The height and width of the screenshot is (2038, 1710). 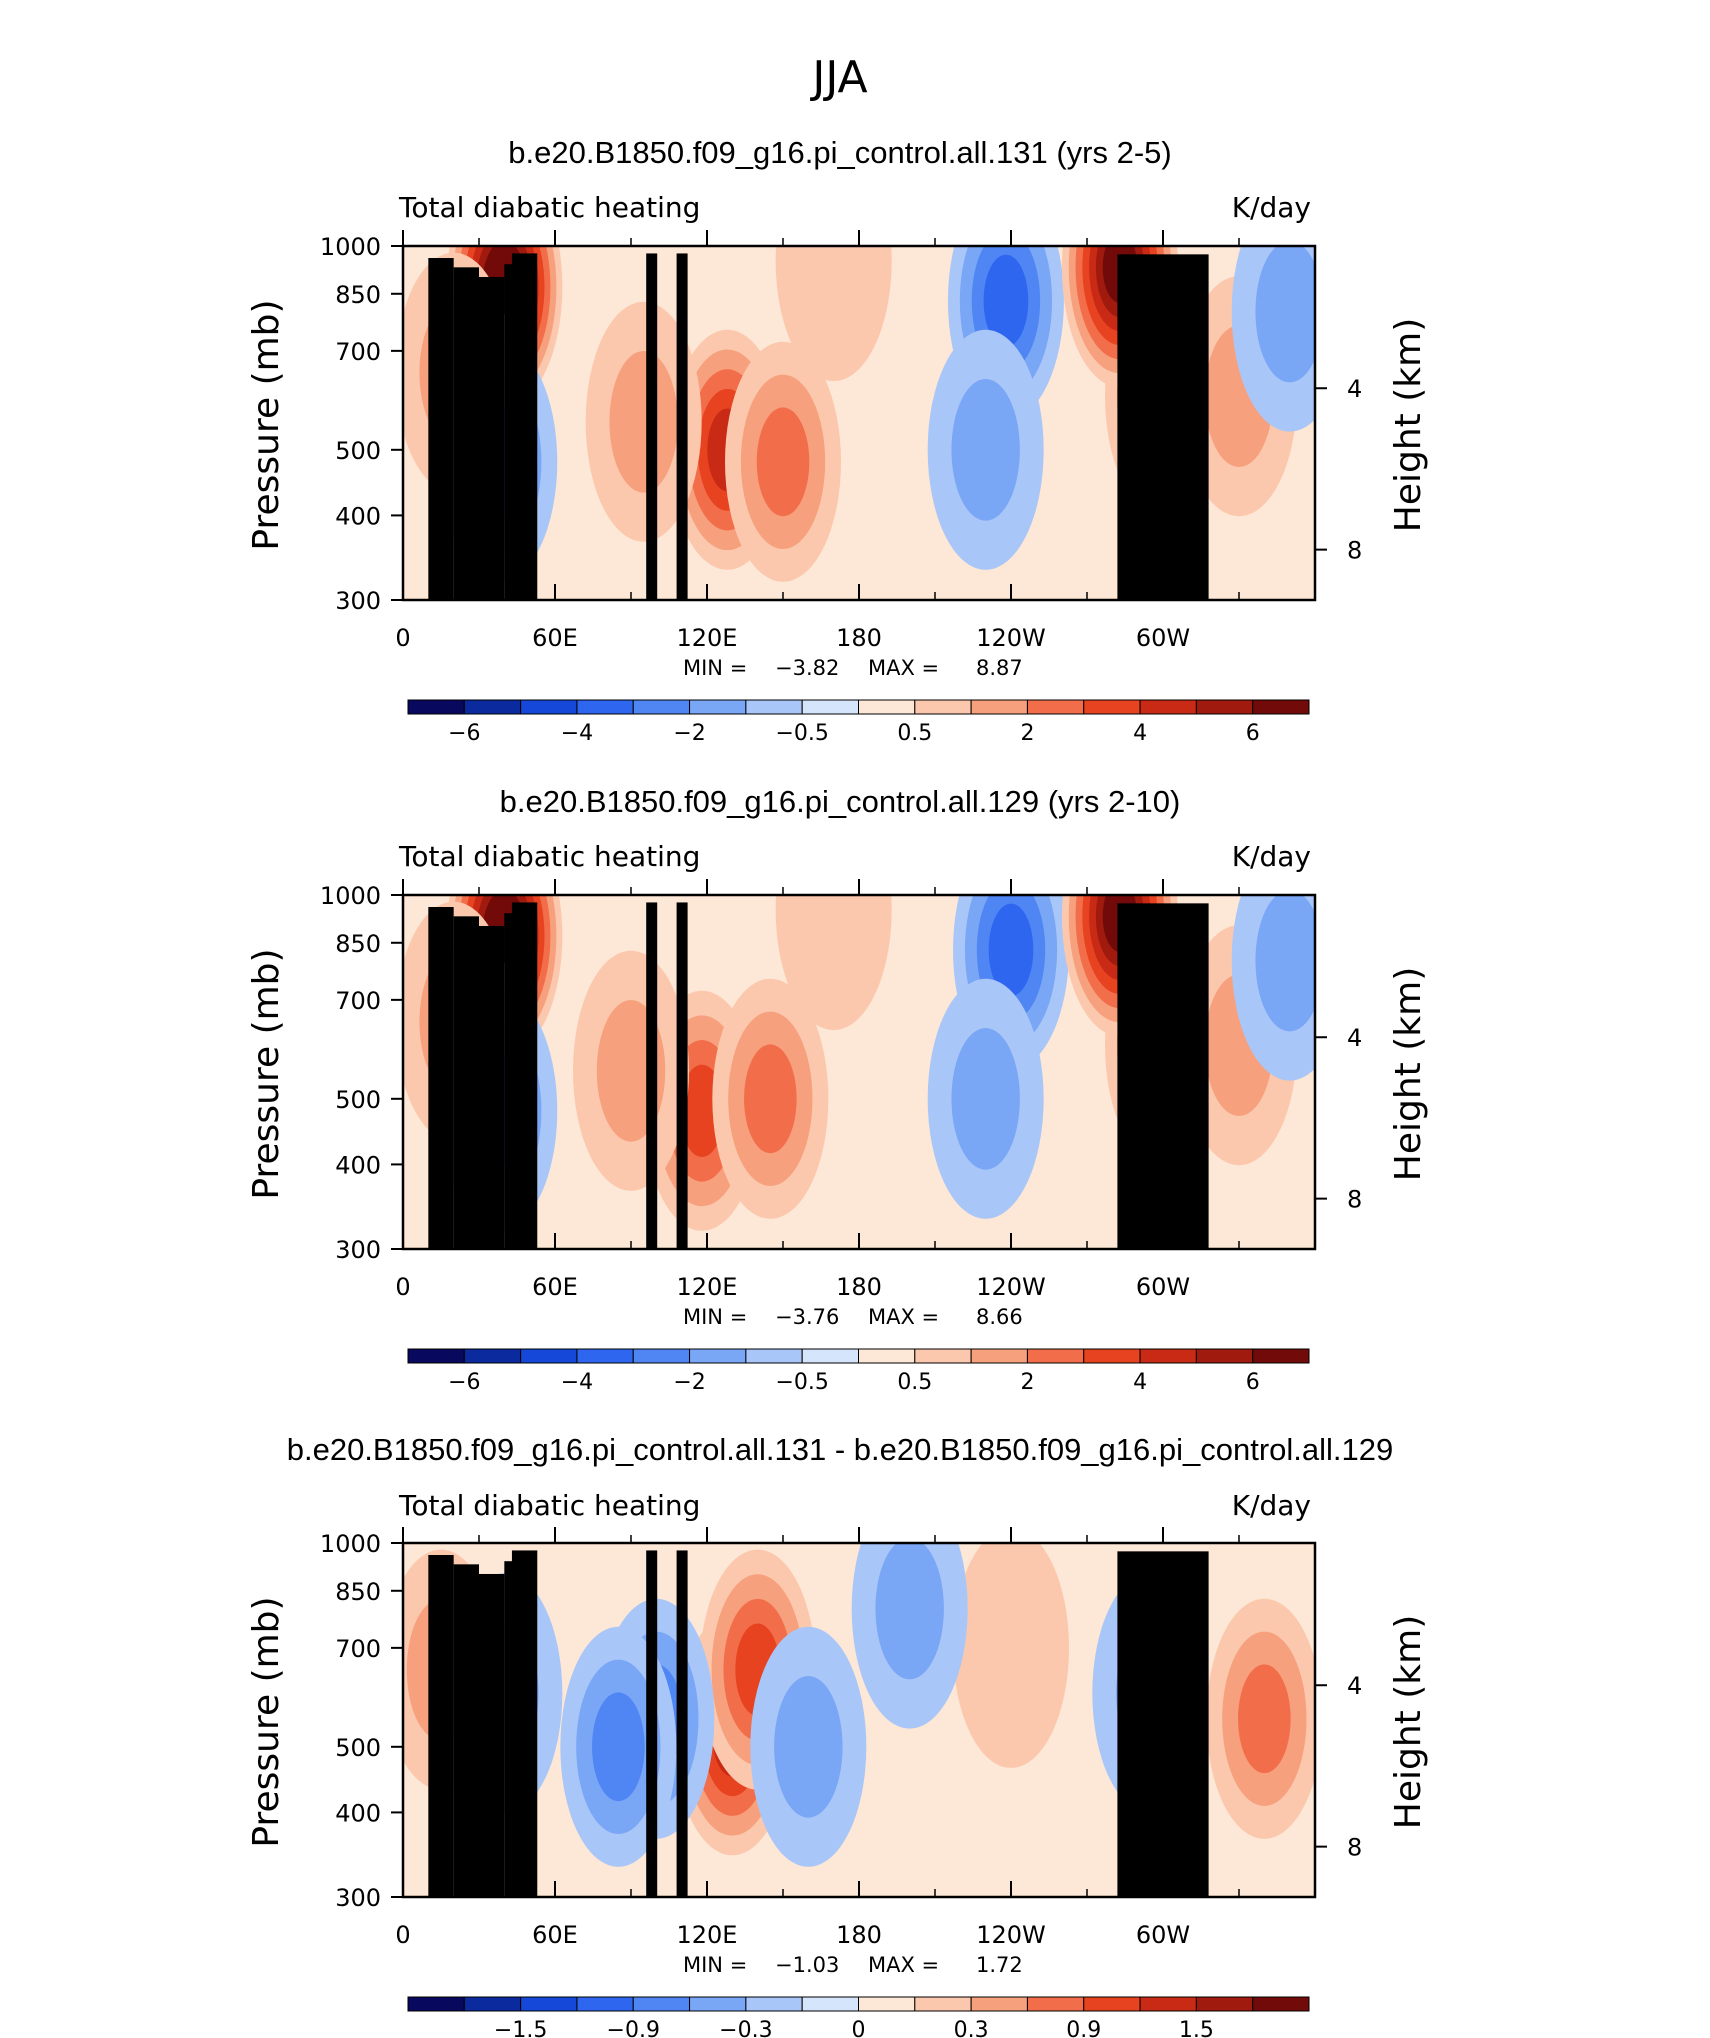 I want to click on lon-tick-label-120E: 120E, so click(x=707, y=1287).